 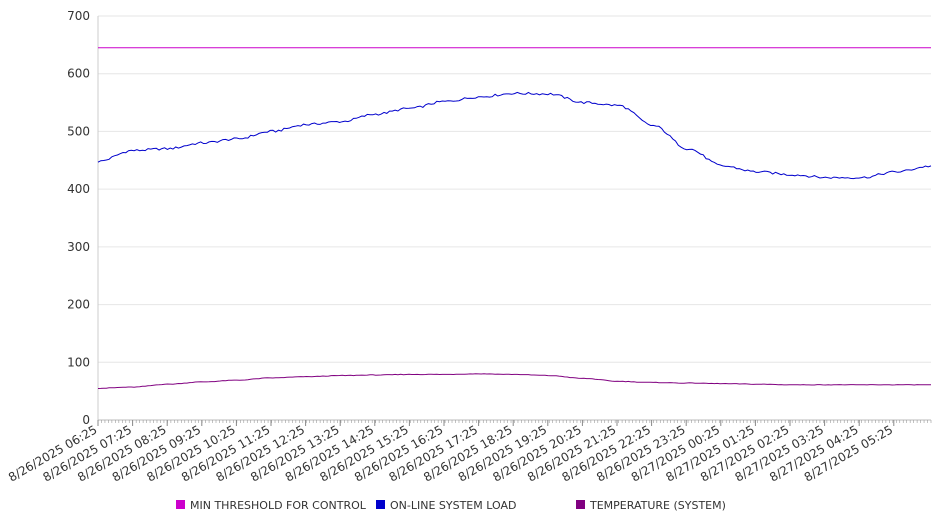 I want to click on y-tick-label-700: 700, so click(x=78, y=16).